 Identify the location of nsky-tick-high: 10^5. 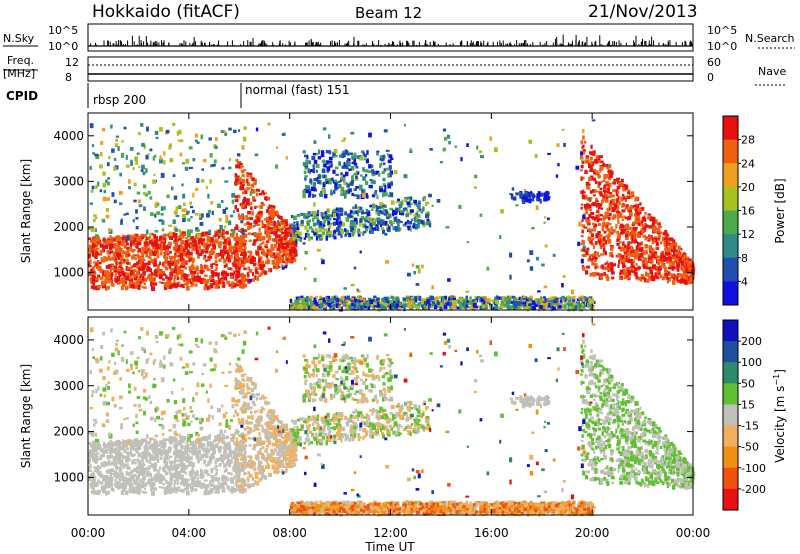
(63, 30).